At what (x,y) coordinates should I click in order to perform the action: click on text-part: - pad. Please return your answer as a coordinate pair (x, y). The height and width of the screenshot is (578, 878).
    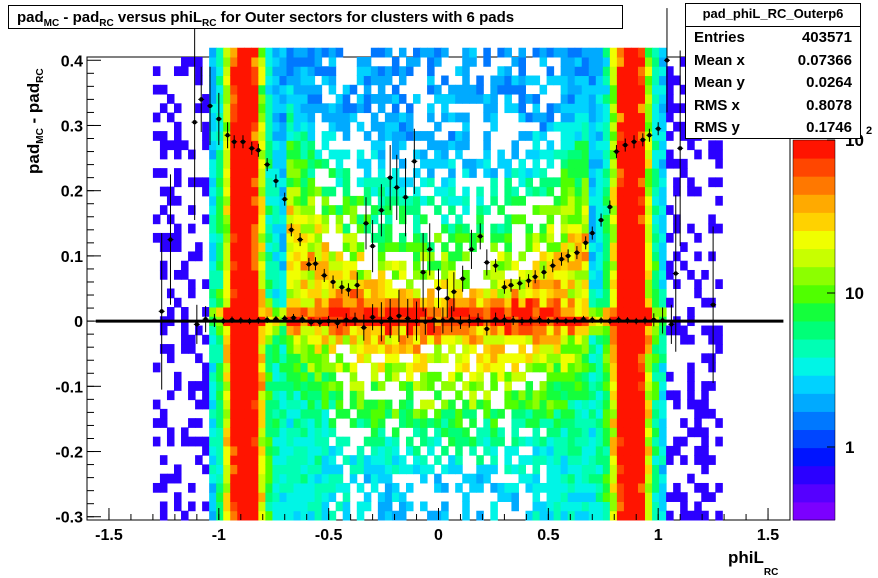
    Looking at the image, I should click on (79, 17).